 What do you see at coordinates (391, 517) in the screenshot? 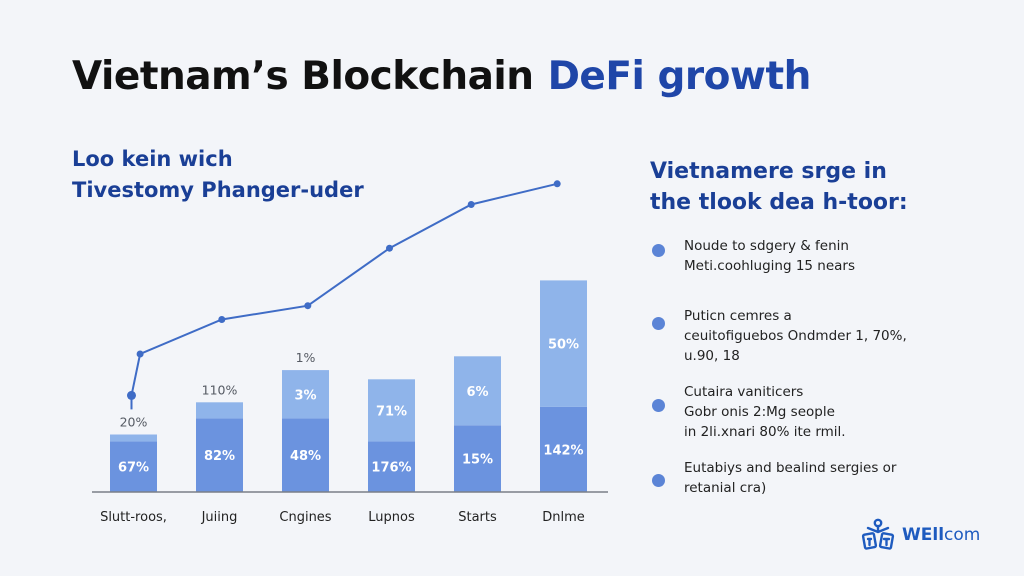
I see `x-tick-label: Lupnos` at bounding box center [391, 517].